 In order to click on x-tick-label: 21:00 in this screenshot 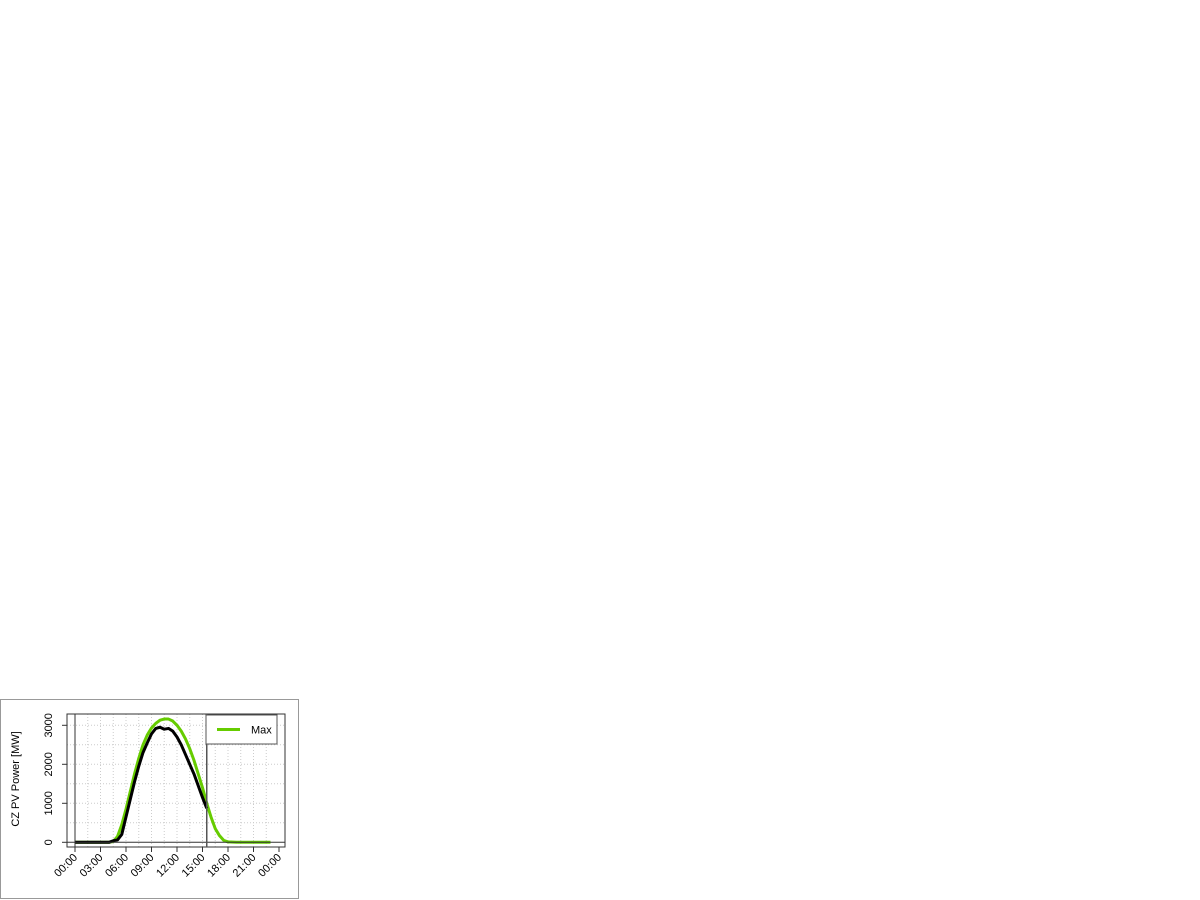, I will do `click(245, 866)`.